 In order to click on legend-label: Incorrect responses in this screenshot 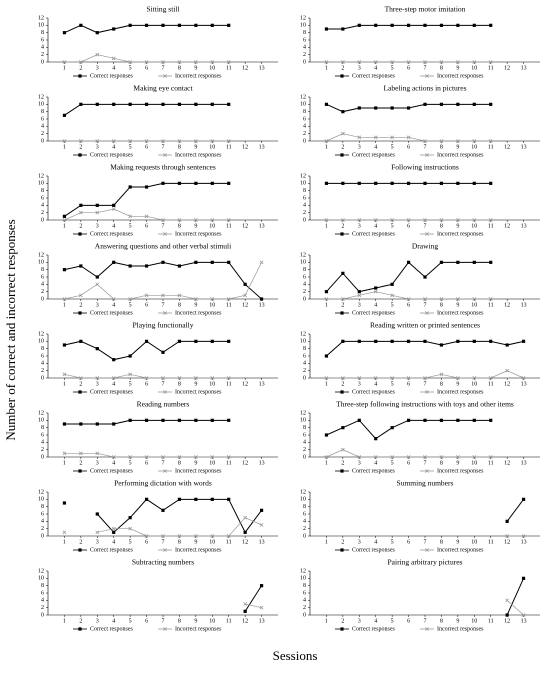, I will do `click(198, 313)`.